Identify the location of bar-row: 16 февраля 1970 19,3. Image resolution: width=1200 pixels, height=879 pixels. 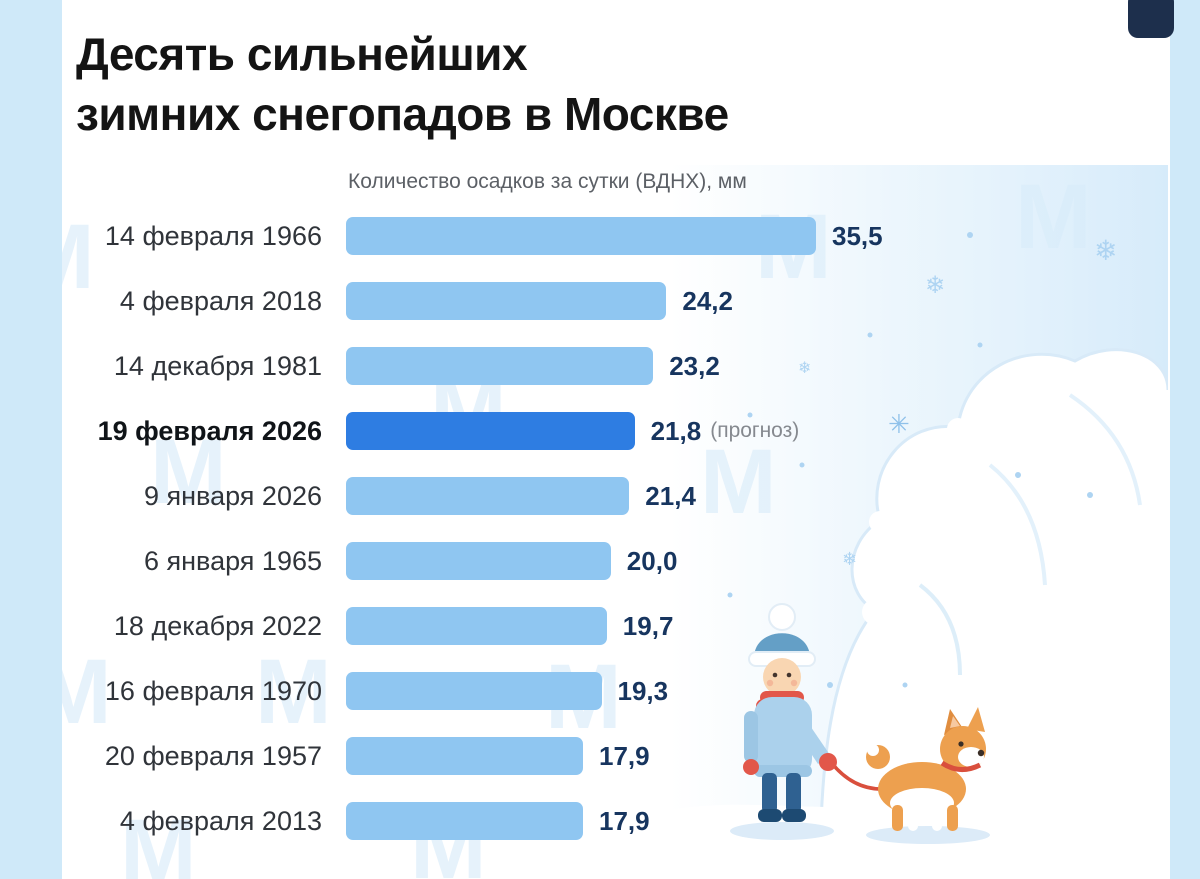
(471, 691).